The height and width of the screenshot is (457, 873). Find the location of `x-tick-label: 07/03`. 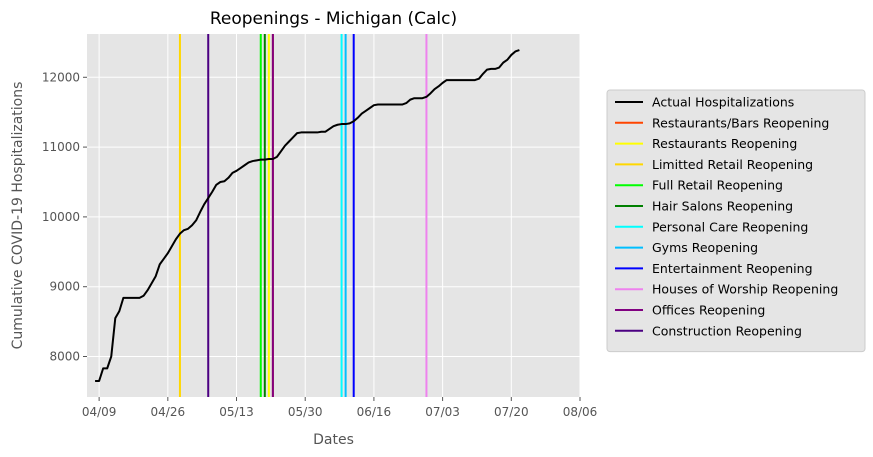

x-tick-label: 07/03 is located at coordinates (442, 412).